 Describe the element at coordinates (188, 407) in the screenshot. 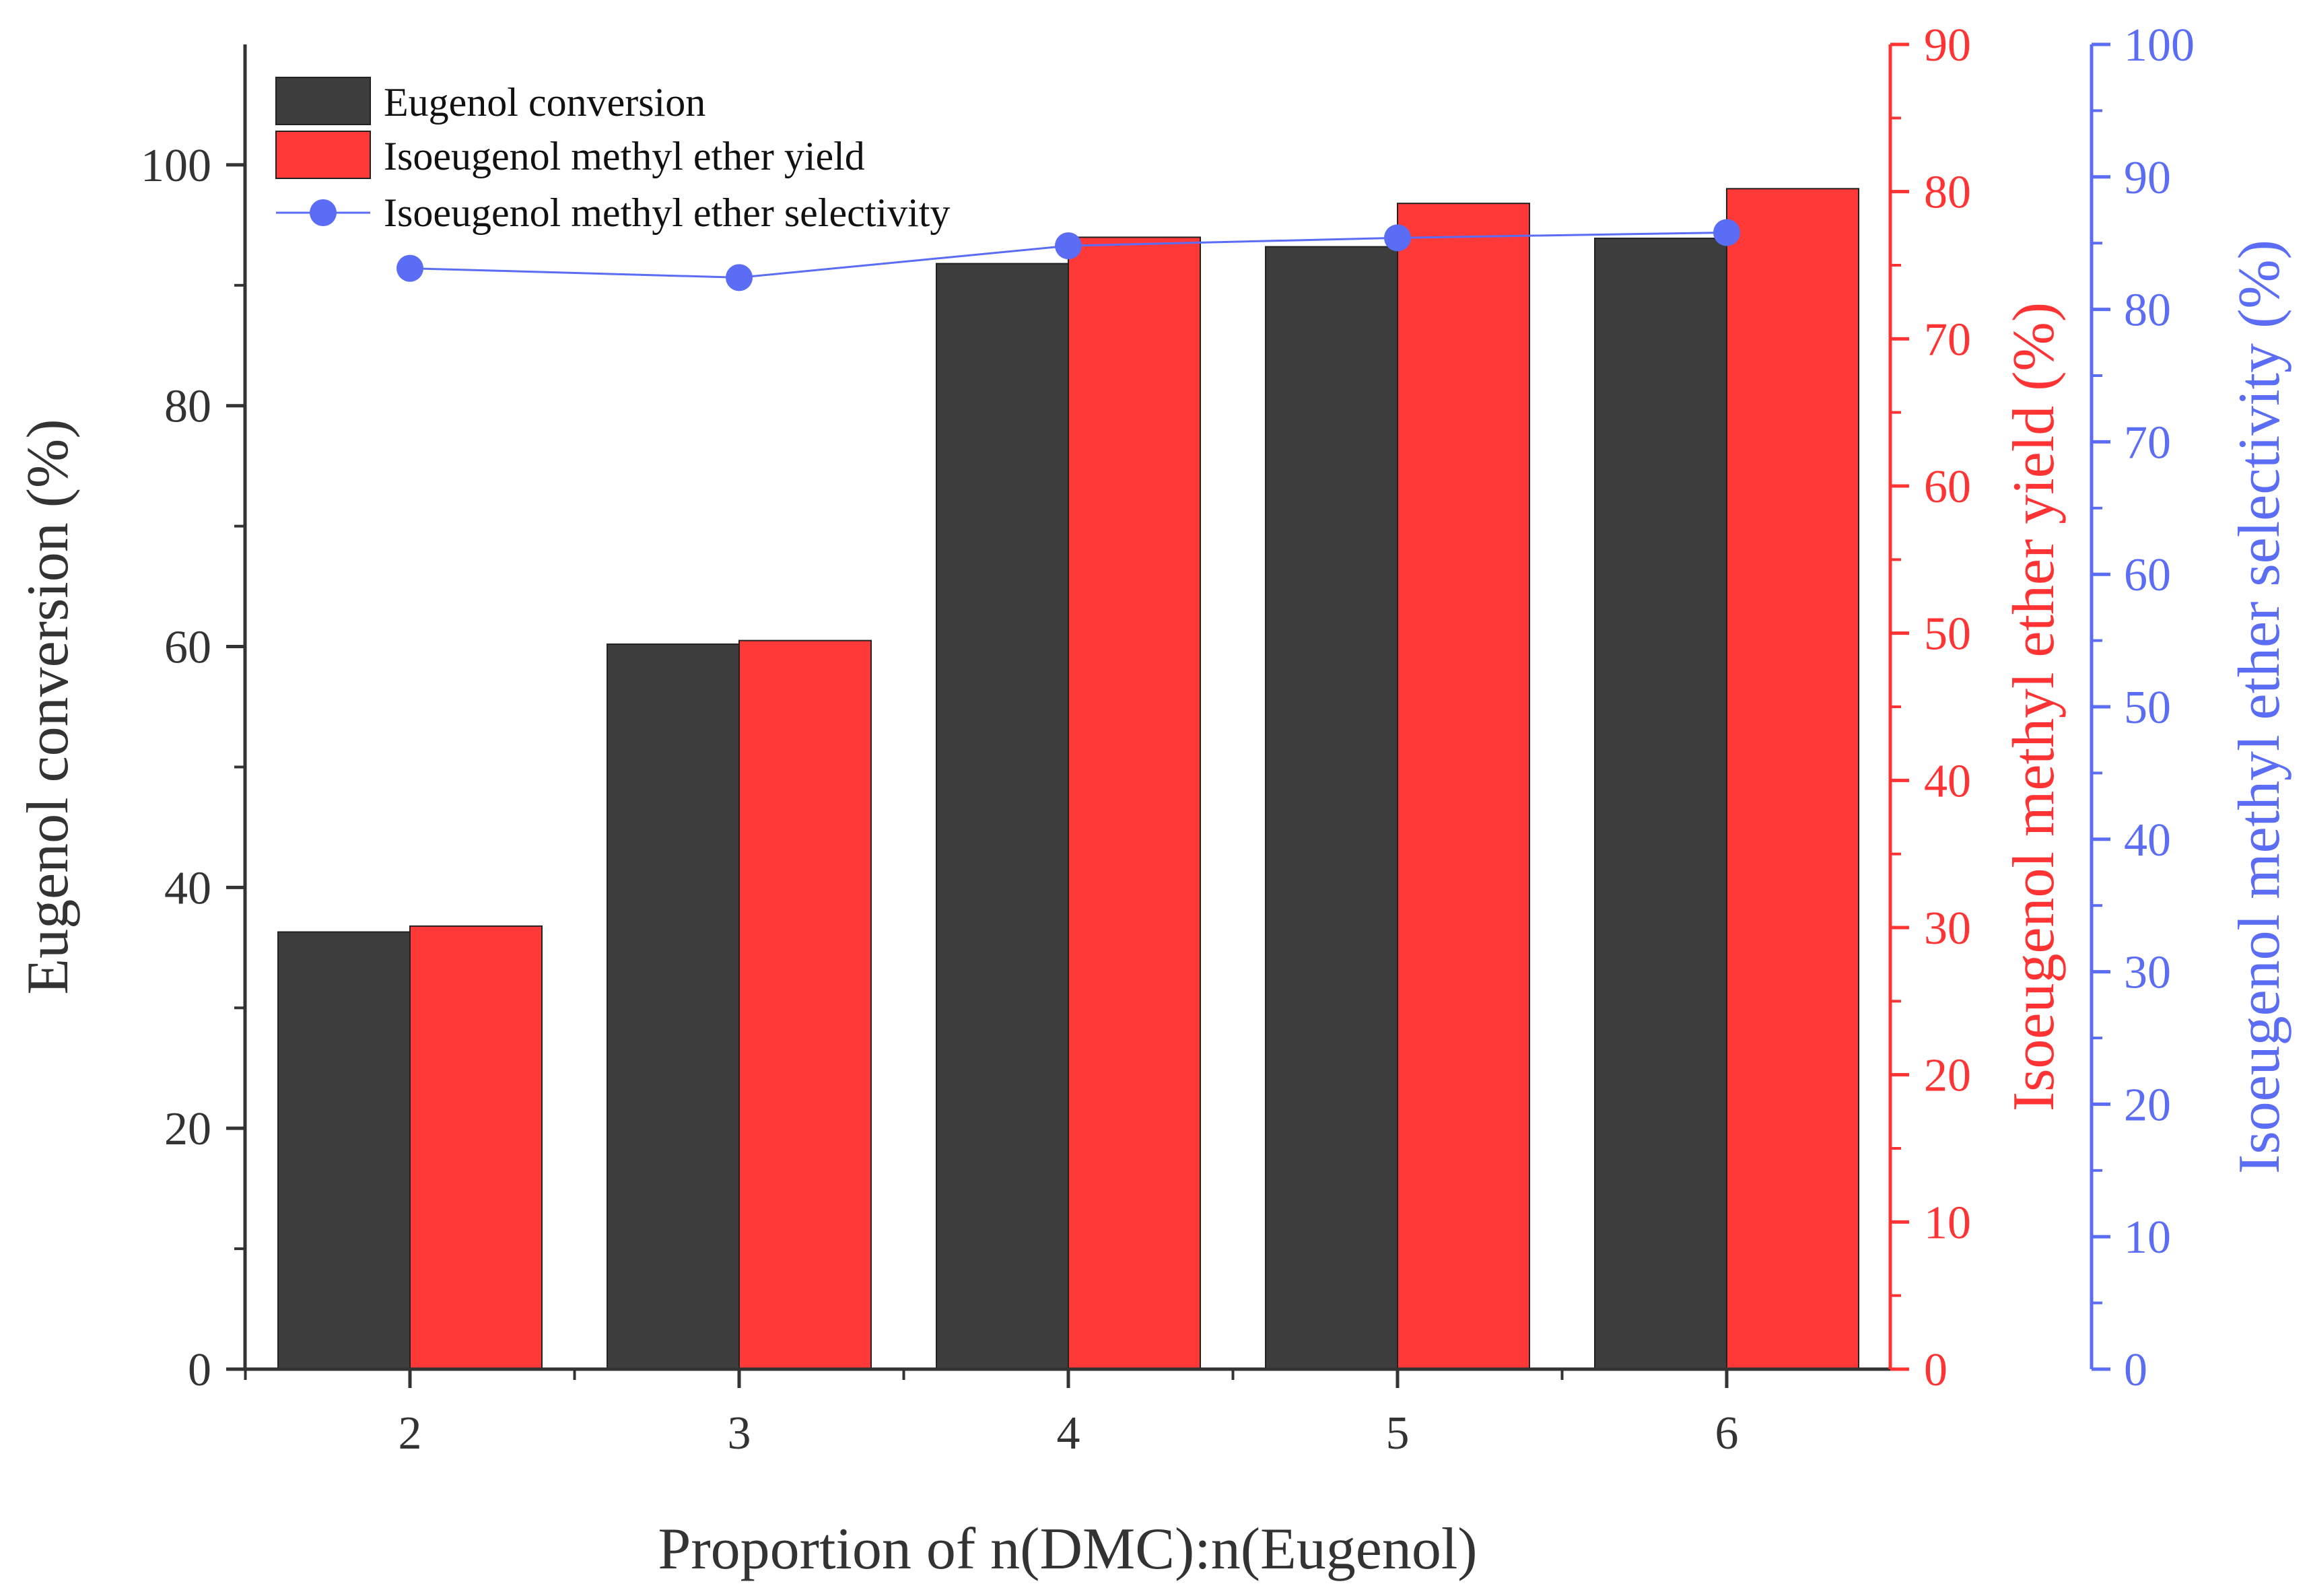

I see `left-tick-label: 80` at that location.